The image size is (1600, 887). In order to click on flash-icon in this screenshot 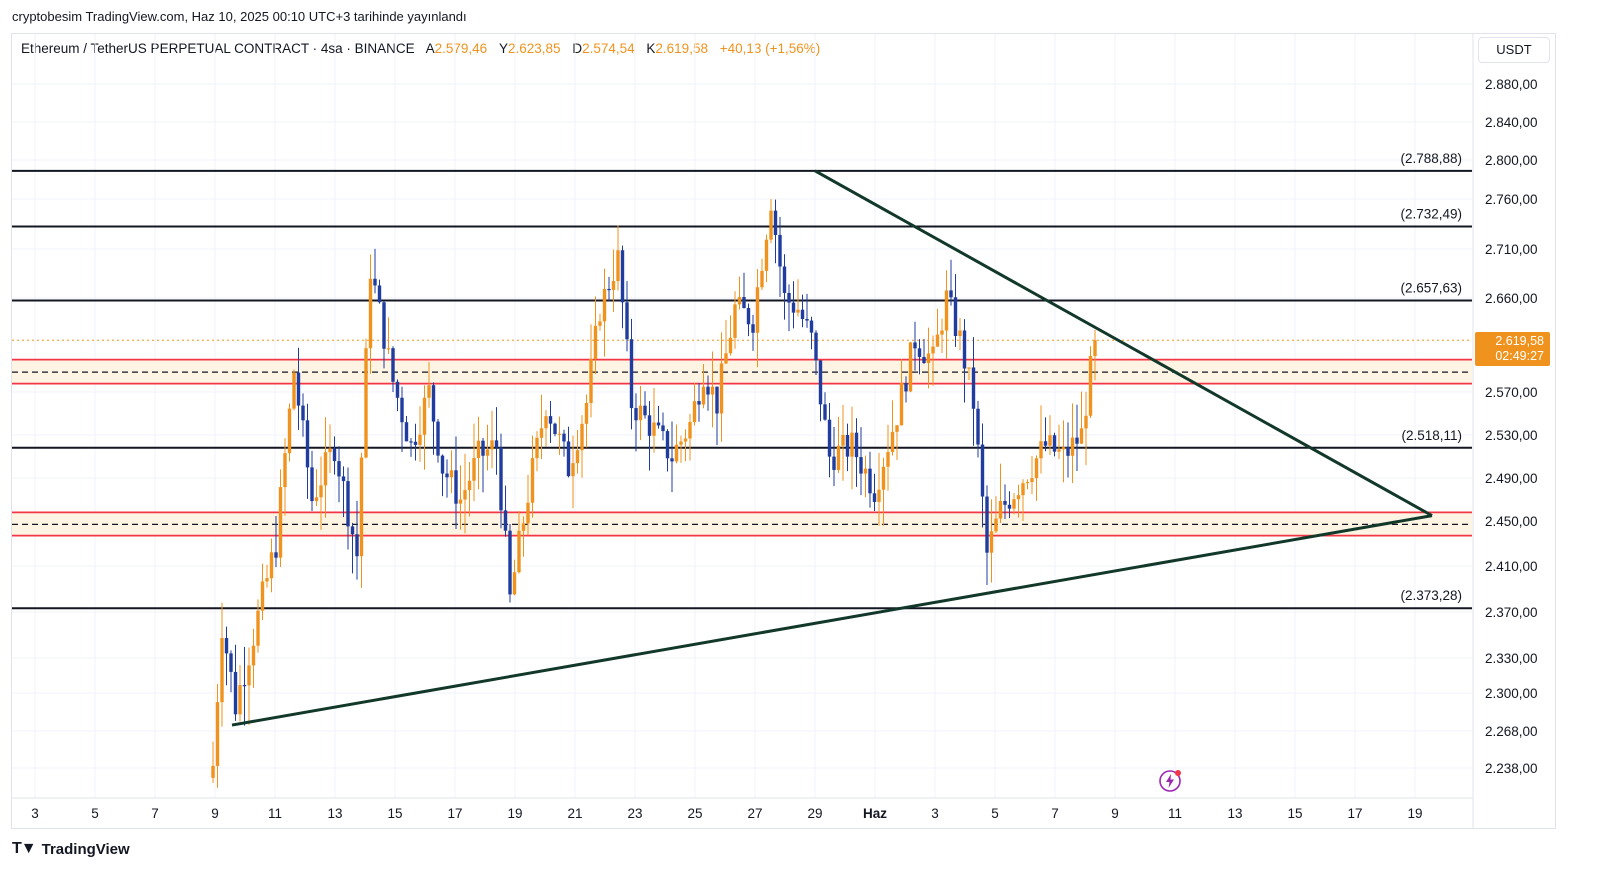, I will do `click(1170, 781)`.